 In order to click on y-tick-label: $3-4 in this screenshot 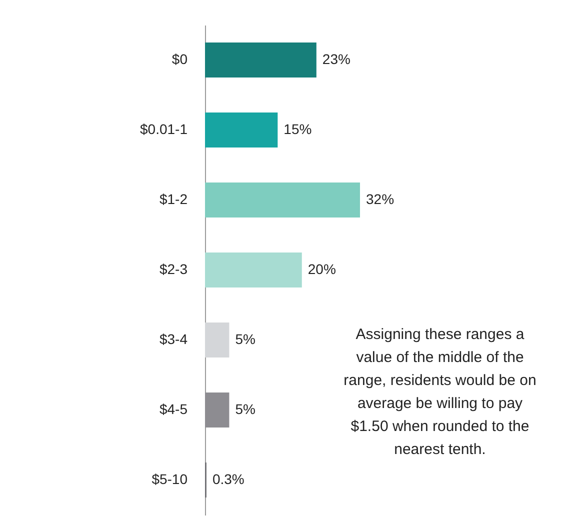, I will do `click(173, 339)`.